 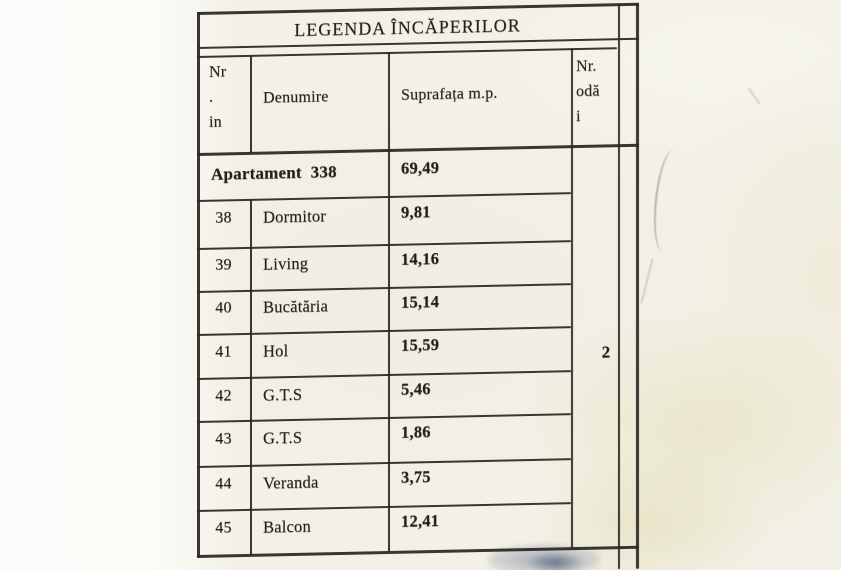 What do you see at coordinates (296, 97) in the screenshot?
I see `header-cell-denumire: Denumire` at bounding box center [296, 97].